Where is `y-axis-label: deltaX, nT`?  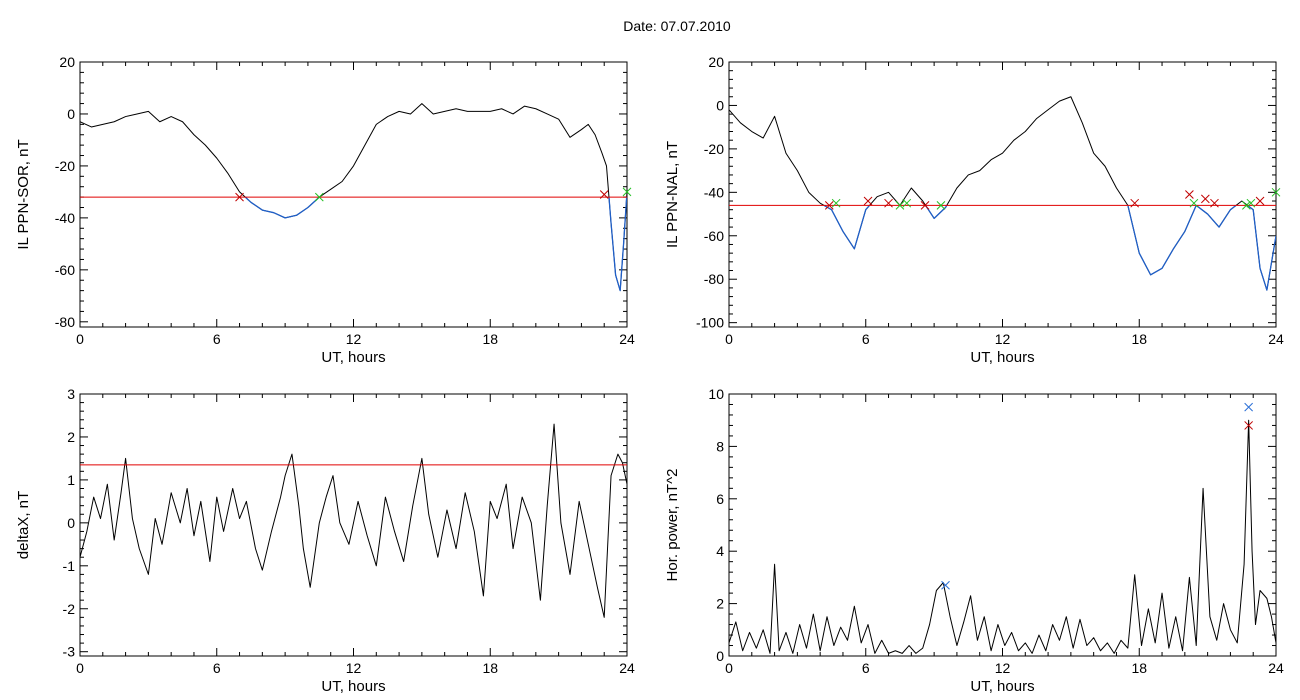 y-axis-label: deltaX, nT is located at coordinates (23, 525).